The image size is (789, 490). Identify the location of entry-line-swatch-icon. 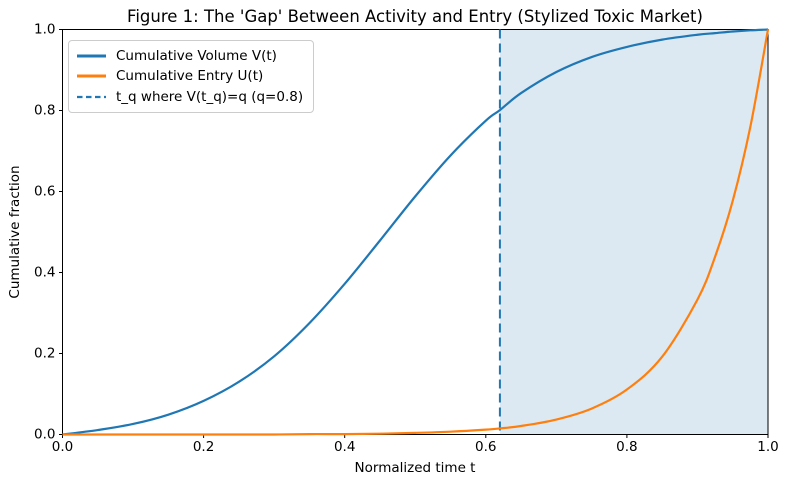
(91, 76).